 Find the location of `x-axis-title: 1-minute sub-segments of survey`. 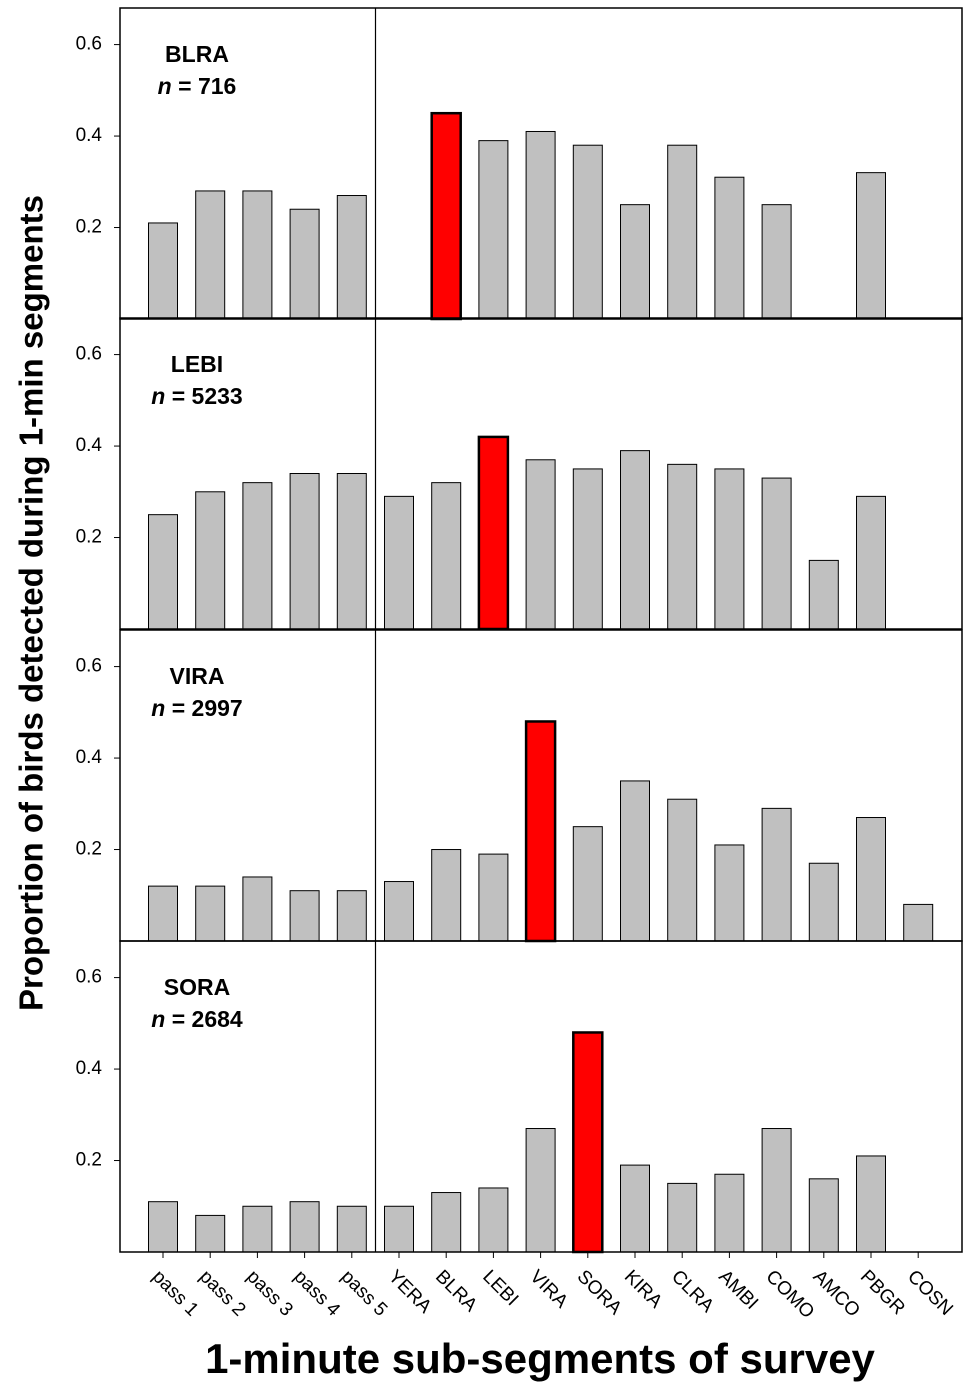

x-axis-title: 1-minute sub-segments of survey is located at coordinates (540, 1358).